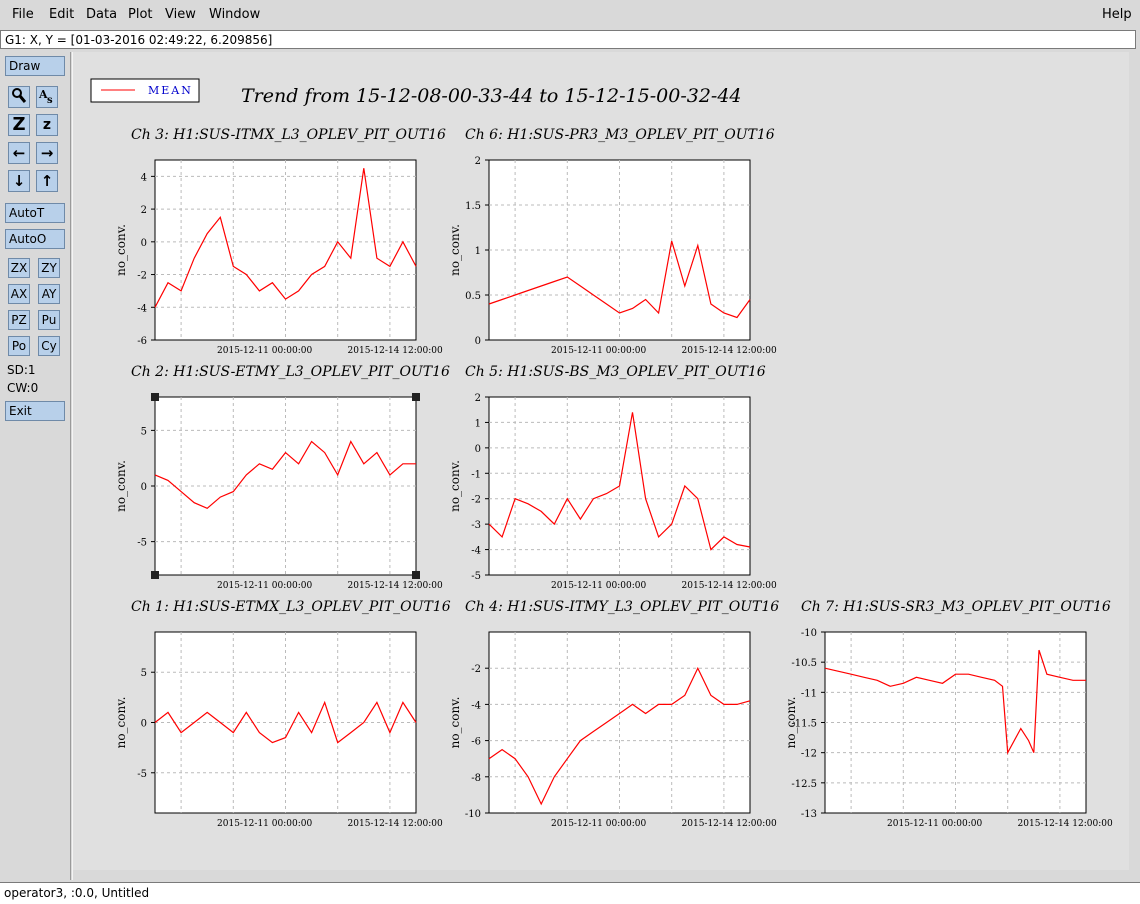 The image size is (1140, 904). What do you see at coordinates (476, 525) in the screenshot?
I see `y-tick-label: -3` at bounding box center [476, 525].